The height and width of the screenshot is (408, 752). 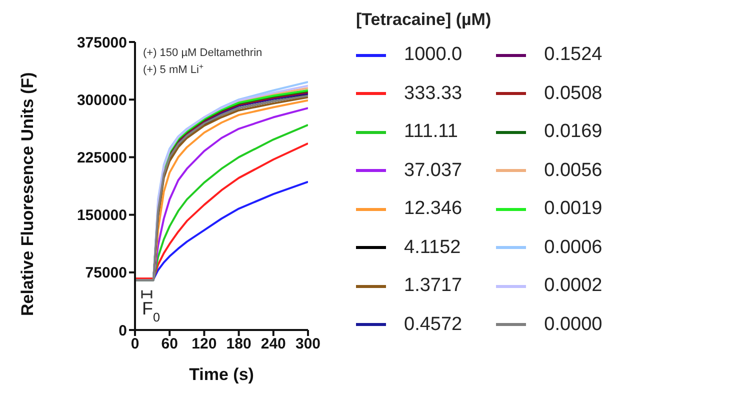 What do you see at coordinates (101, 43) in the screenshot?
I see `y-tick-label: 375000` at bounding box center [101, 43].